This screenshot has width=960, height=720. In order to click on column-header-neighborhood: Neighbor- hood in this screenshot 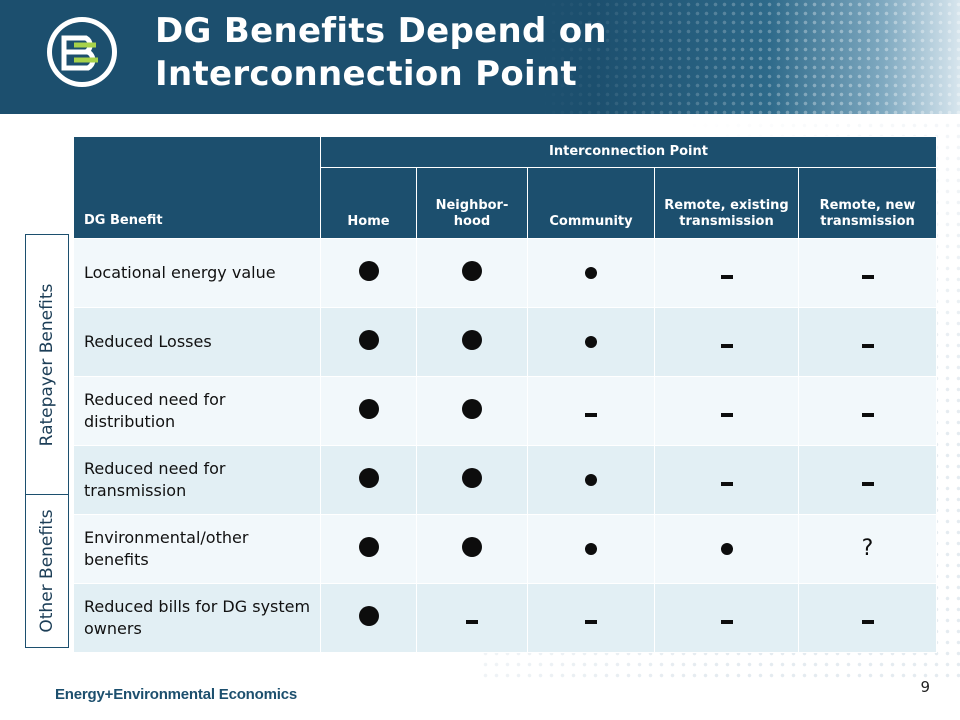, I will do `click(472, 203)`.